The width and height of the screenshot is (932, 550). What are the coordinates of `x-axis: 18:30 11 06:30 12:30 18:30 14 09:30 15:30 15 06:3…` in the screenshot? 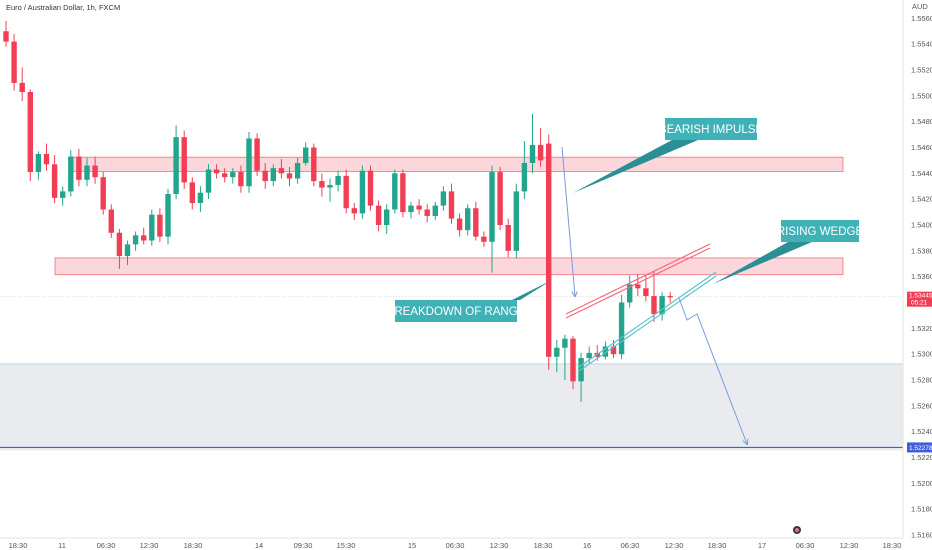 It's located at (455, 545).